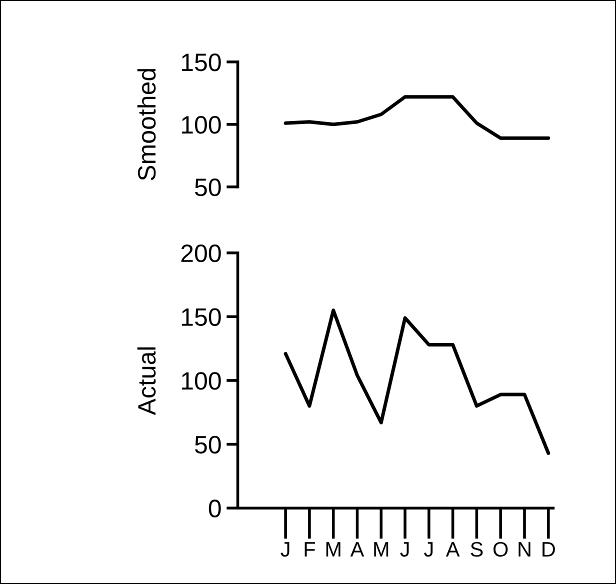  Describe the element at coordinates (309, 549) in the screenshot. I see `x-tick-label: F` at that location.